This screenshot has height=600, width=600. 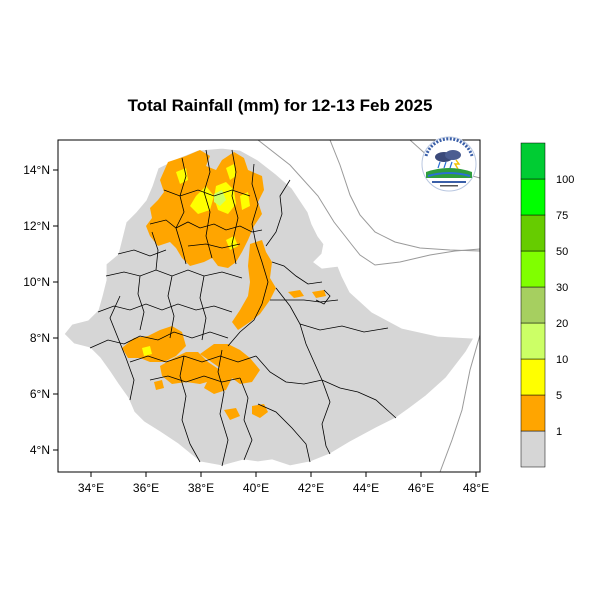 I want to click on y-tick-label: 4°N, so click(x=40, y=450).